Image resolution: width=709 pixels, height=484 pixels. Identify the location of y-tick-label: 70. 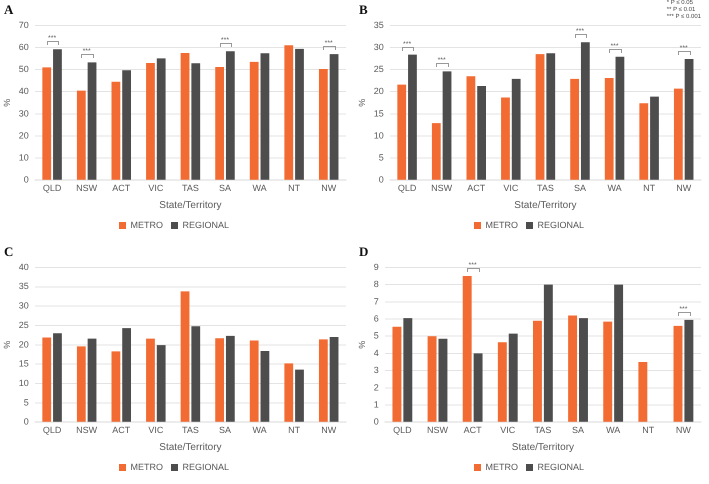
(23, 25).